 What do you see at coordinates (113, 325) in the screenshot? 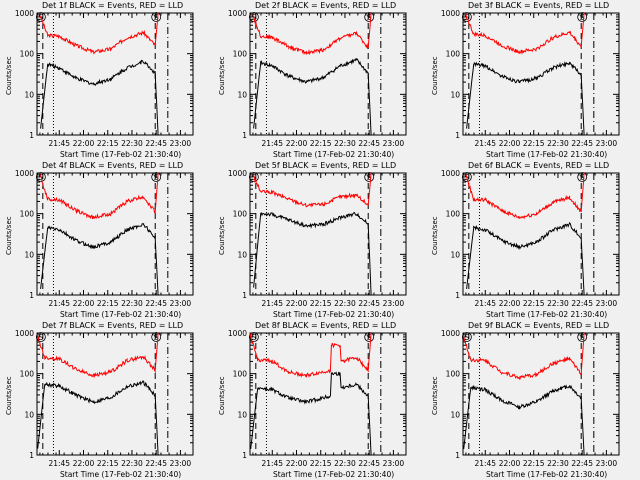
I see `chart-title: Det 7f BLACK = Events, RED = LLD` at bounding box center [113, 325].